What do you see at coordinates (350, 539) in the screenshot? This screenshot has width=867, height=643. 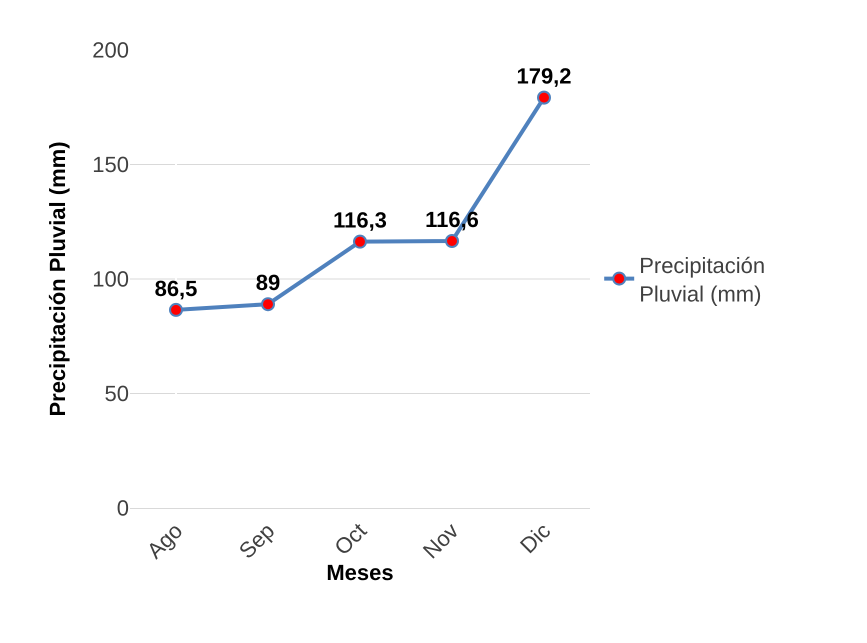 I see `x-tick-label: Oct` at bounding box center [350, 539].